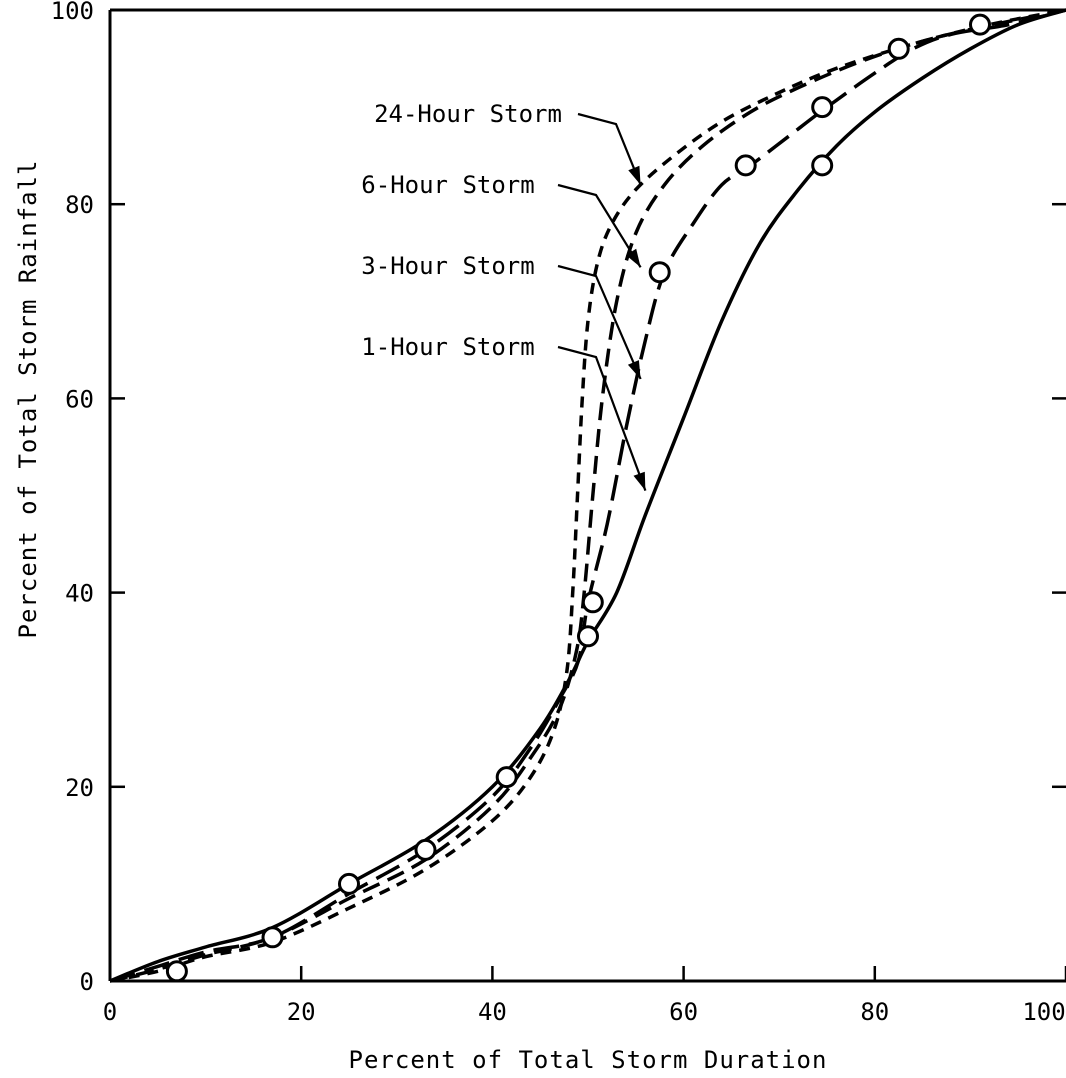  Describe the element at coordinates (110, 1012) in the screenshot. I see `x-tick-label-0: 0` at that location.